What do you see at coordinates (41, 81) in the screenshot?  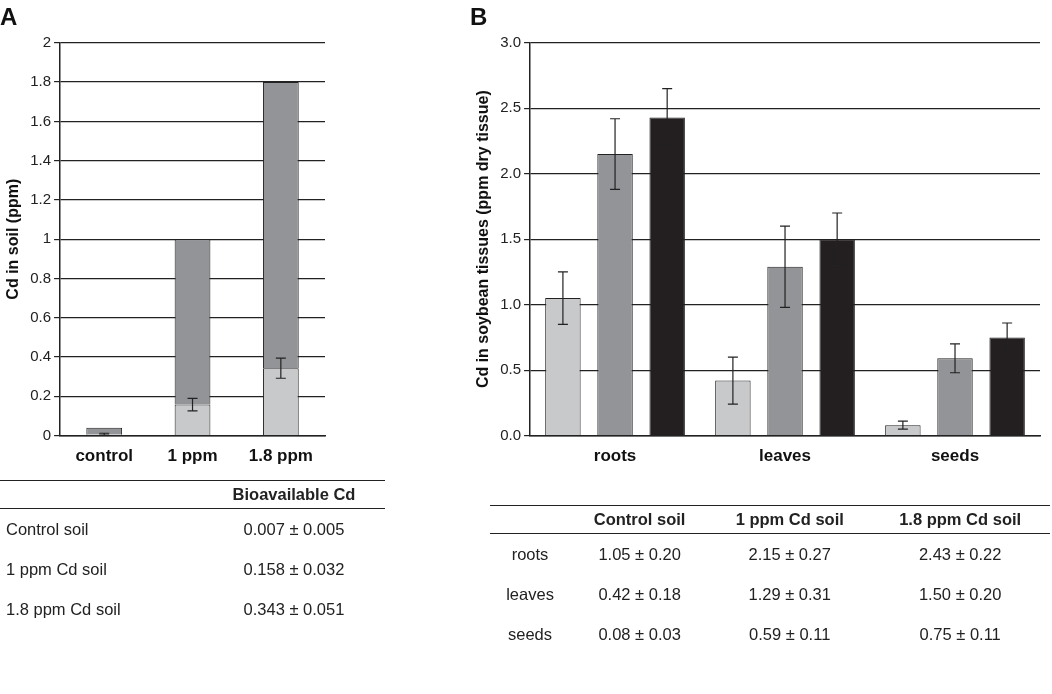 I see `y-tick-label: 1.8` at bounding box center [41, 81].